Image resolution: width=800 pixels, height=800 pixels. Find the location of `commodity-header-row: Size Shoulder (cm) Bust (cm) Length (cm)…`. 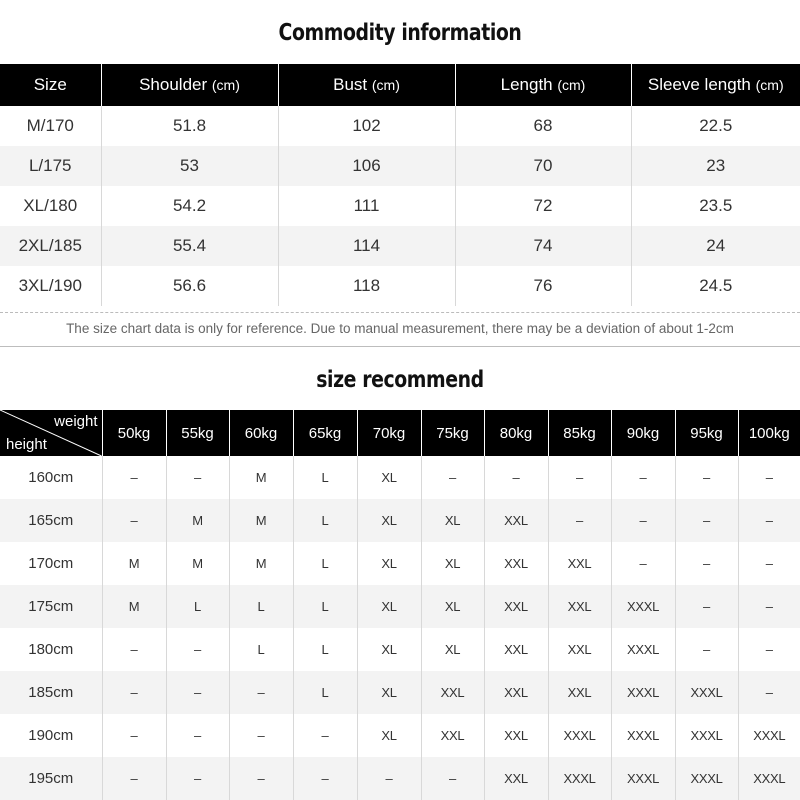

commodity-header-row: Size Shoulder (cm) Bust (cm) Length (cm)… is located at coordinates (400, 85).